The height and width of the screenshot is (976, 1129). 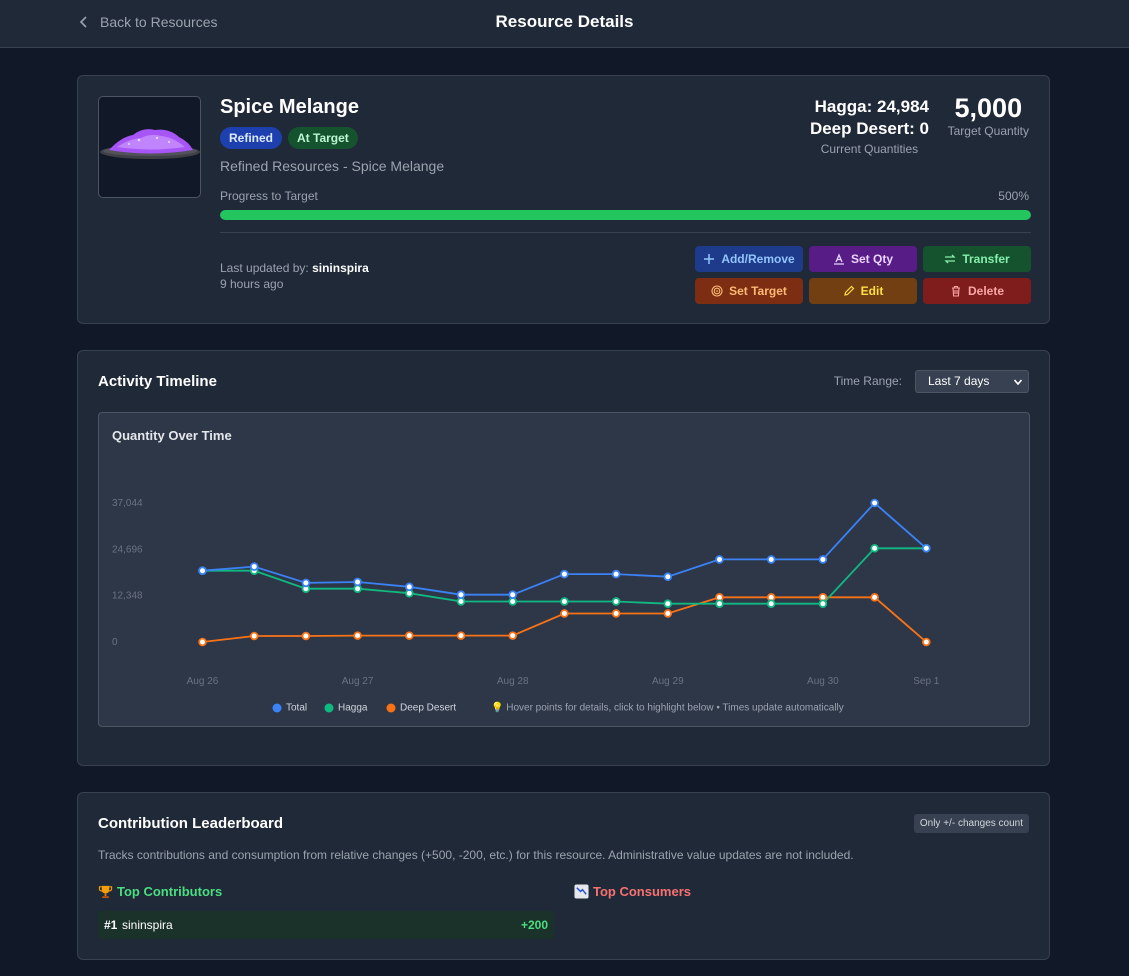 I want to click on updated-prefix: Last updated by:, so click(x=266, y=268).